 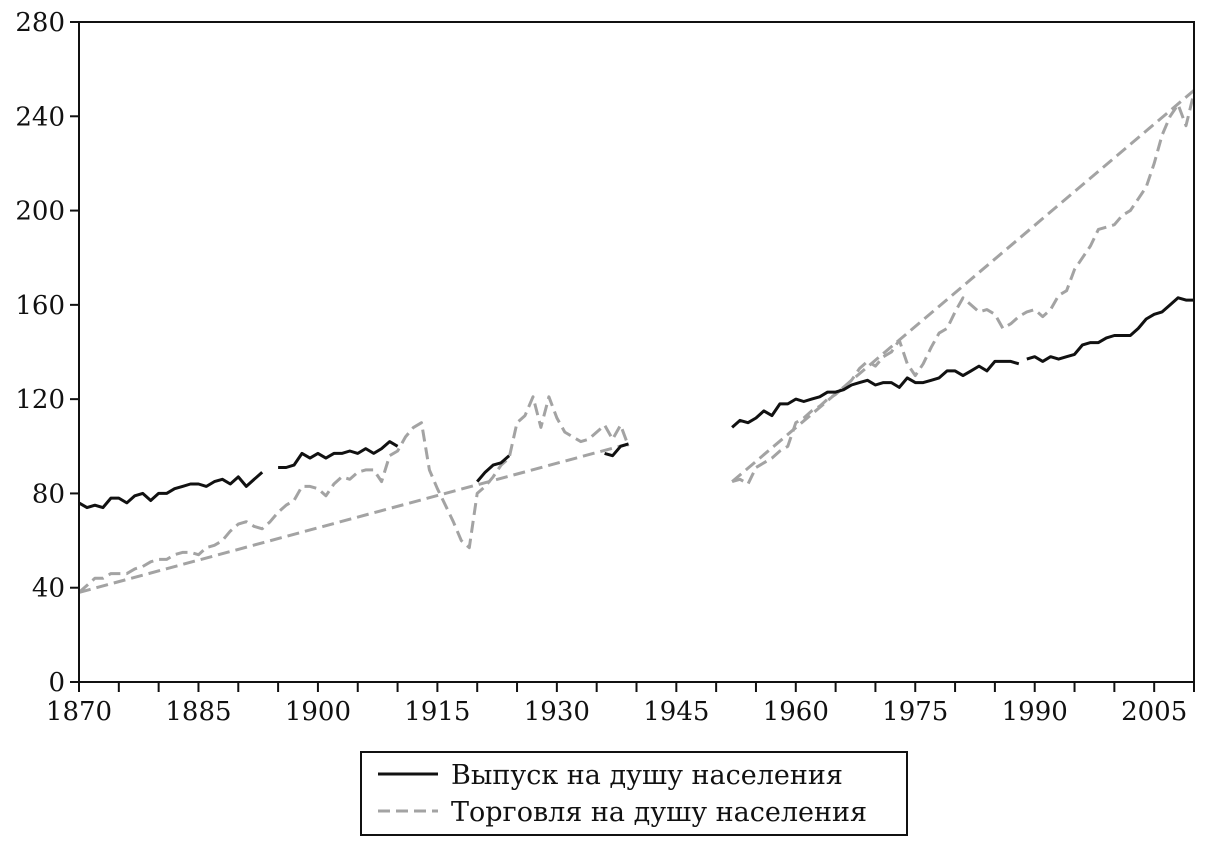 I want to click on x-tick-label: 2005, so click(x=1154, y=712).